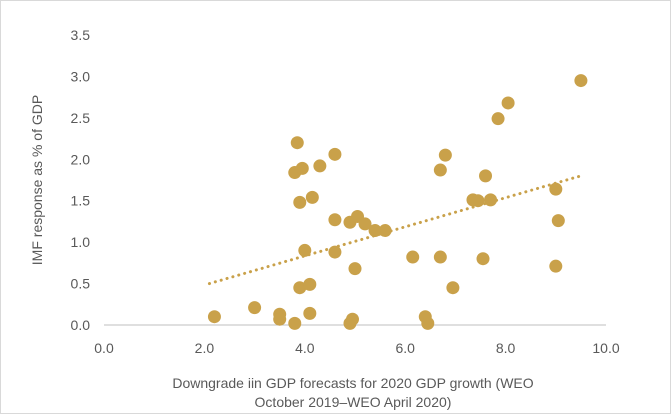  What do you see at coordinates (605, 348) in the screenshot?
I see `x-tick-label: 10.0` at bounding box center [605, 348].